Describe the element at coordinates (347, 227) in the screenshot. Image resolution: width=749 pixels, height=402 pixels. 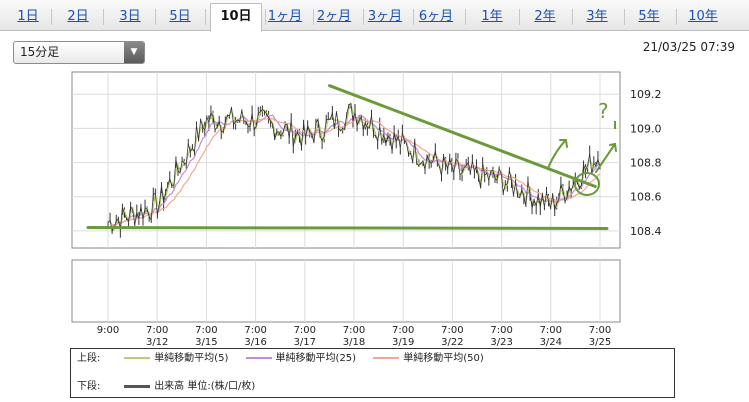
I see `support-line` at that location.